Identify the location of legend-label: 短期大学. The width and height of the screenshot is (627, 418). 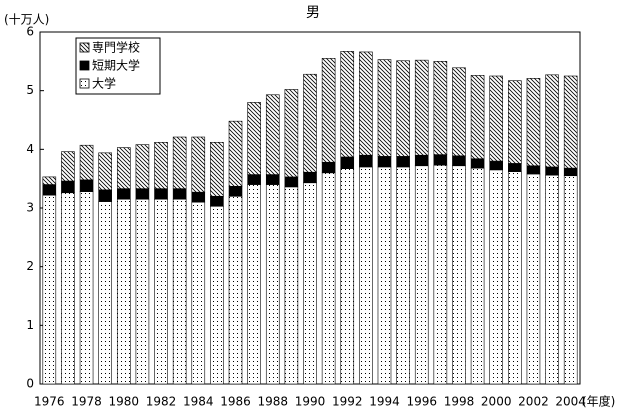
(116, 65).